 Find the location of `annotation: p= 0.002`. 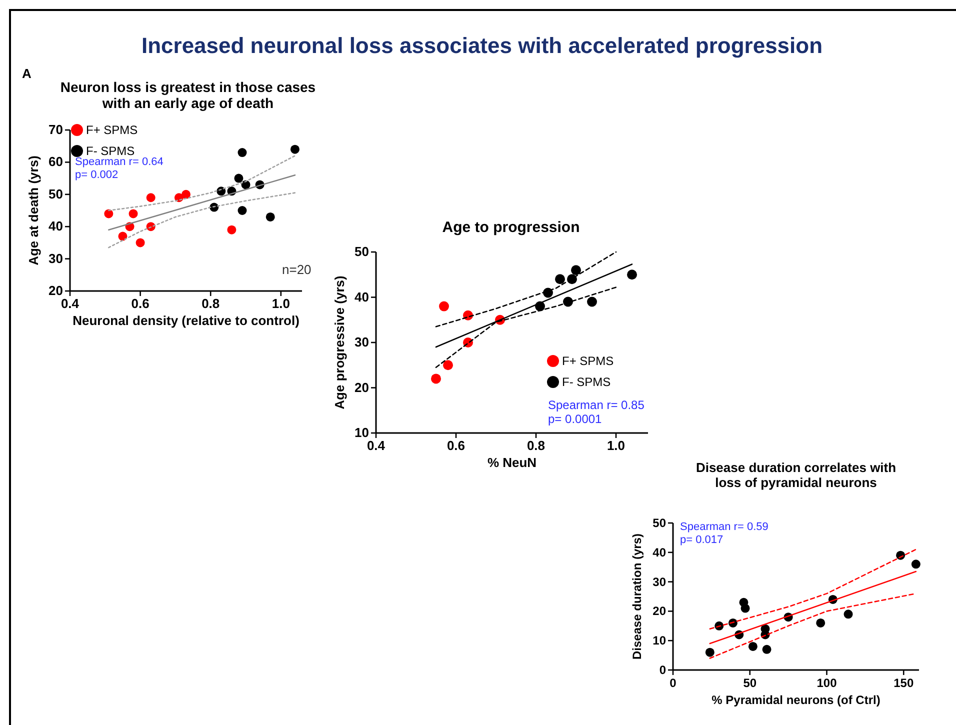

annotation: p= 0.002 is located at coordinates (96, 175).